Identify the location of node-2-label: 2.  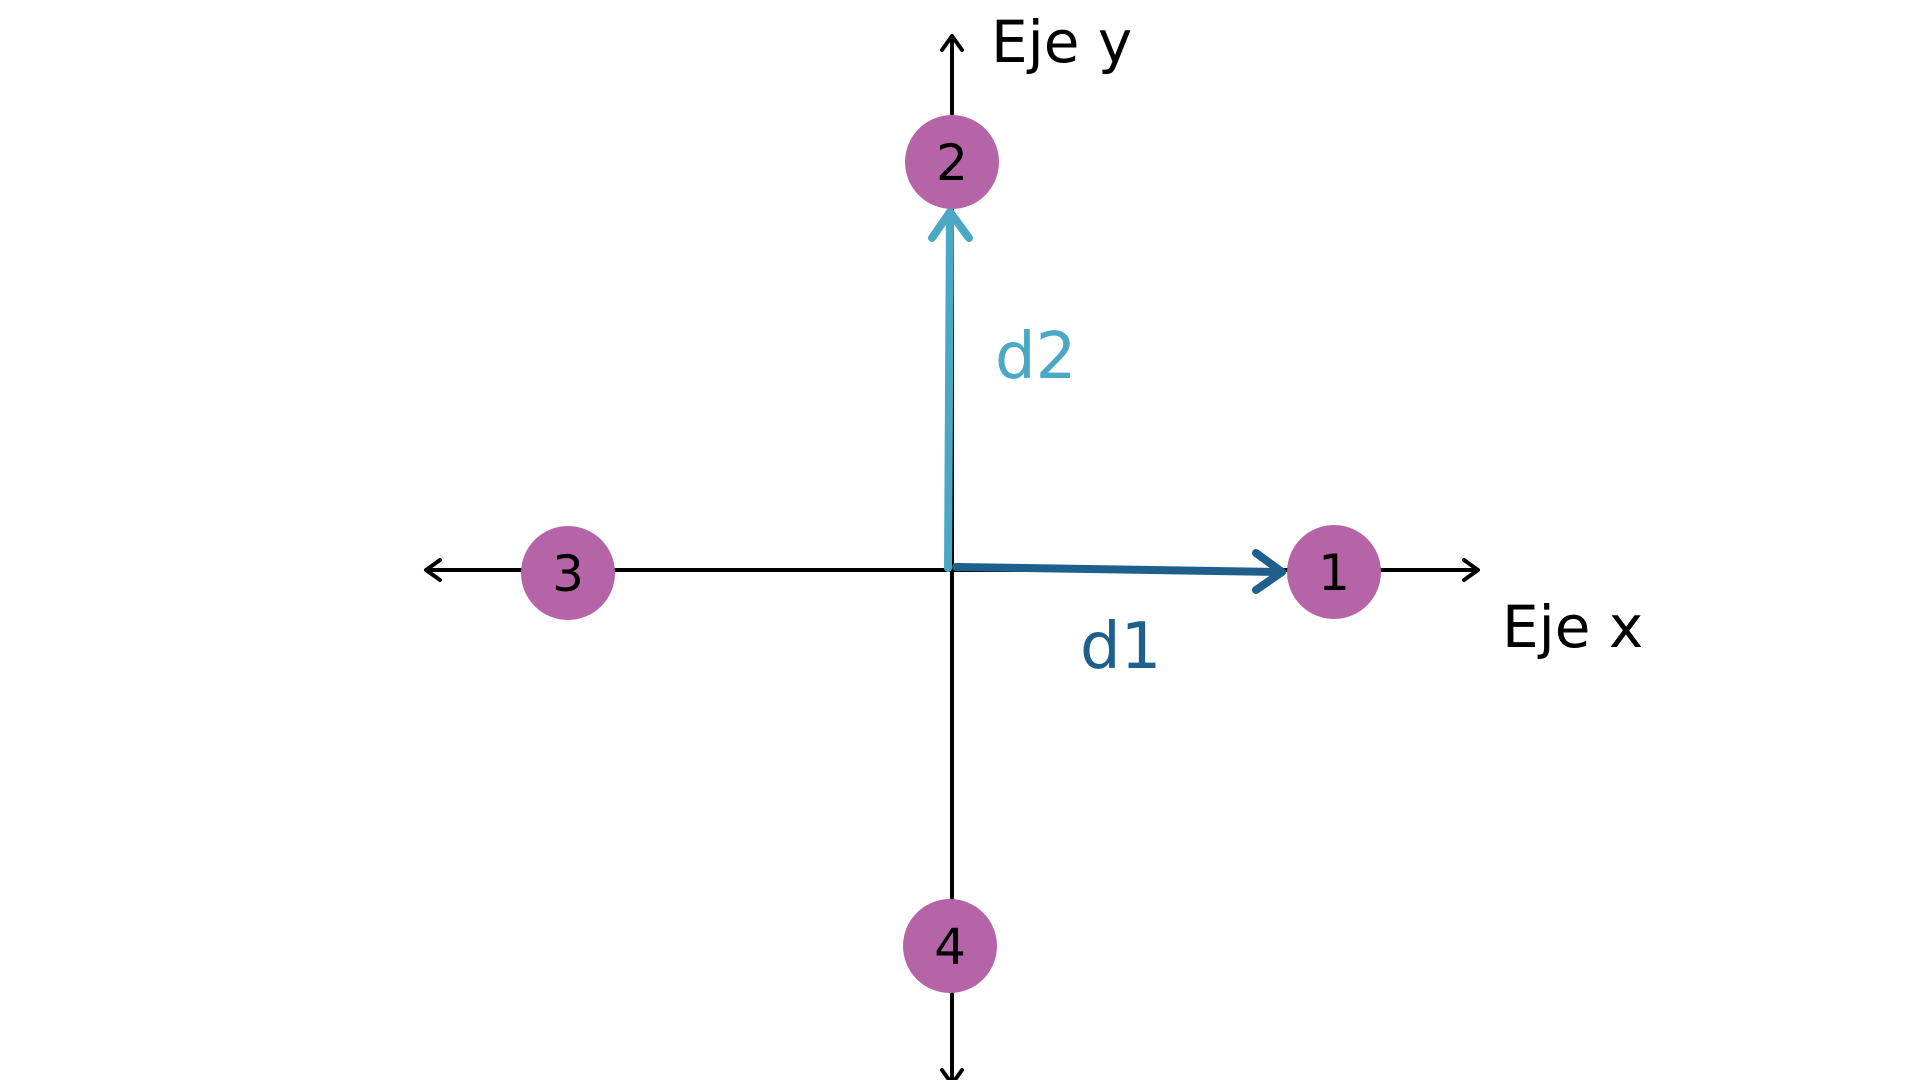
(952, 163).